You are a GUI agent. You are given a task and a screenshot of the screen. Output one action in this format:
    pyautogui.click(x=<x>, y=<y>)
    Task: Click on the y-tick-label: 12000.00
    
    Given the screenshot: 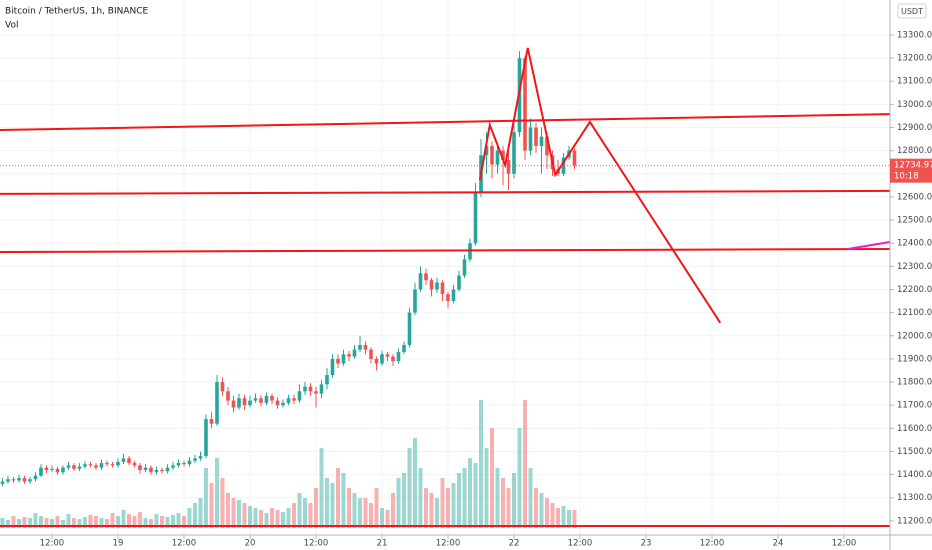 What is the action you would take?
    pyautogui.click(x=914, y=336)
    